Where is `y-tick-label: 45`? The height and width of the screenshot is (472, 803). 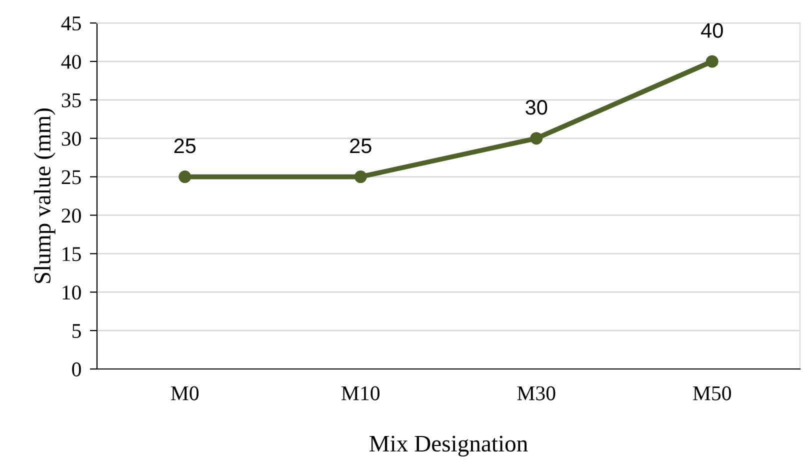 y-tick-label: 45 is located at coordinates (71, 23).